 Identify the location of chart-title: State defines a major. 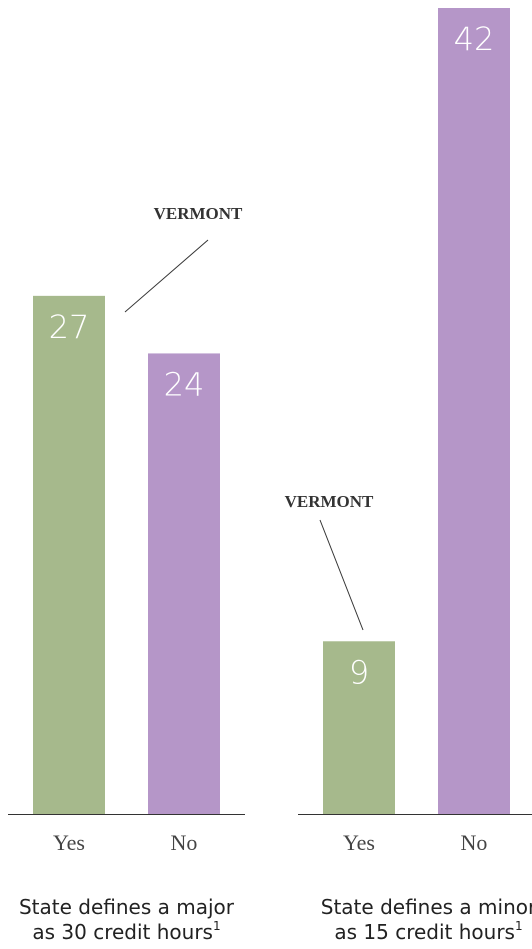
(127, 907).